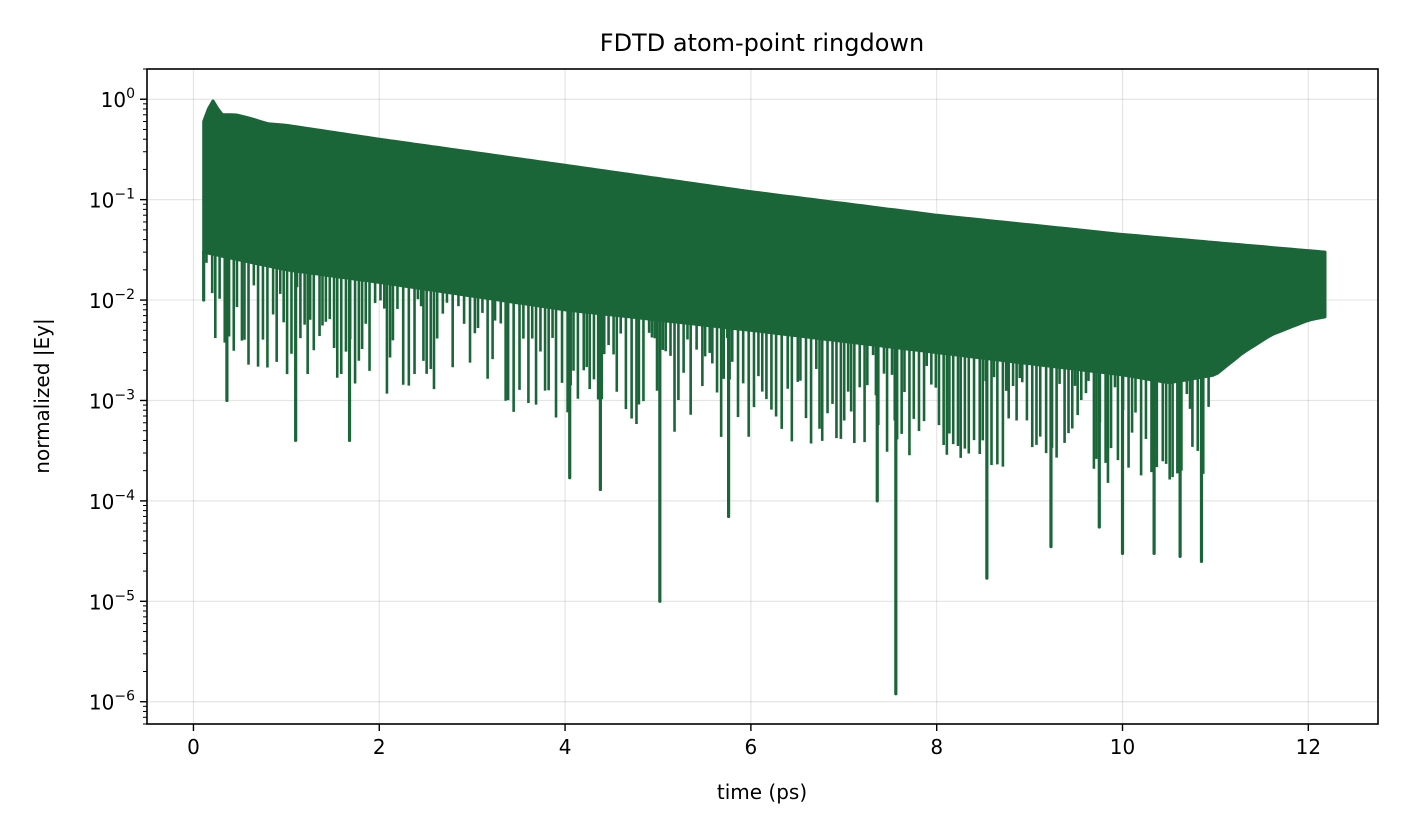 This screenshot has height=836, width=1406. What do you see at coordinates (1122, 747) in the screenshot?
I see `x-tick-label: 10` at bounding box center [1122, 747].